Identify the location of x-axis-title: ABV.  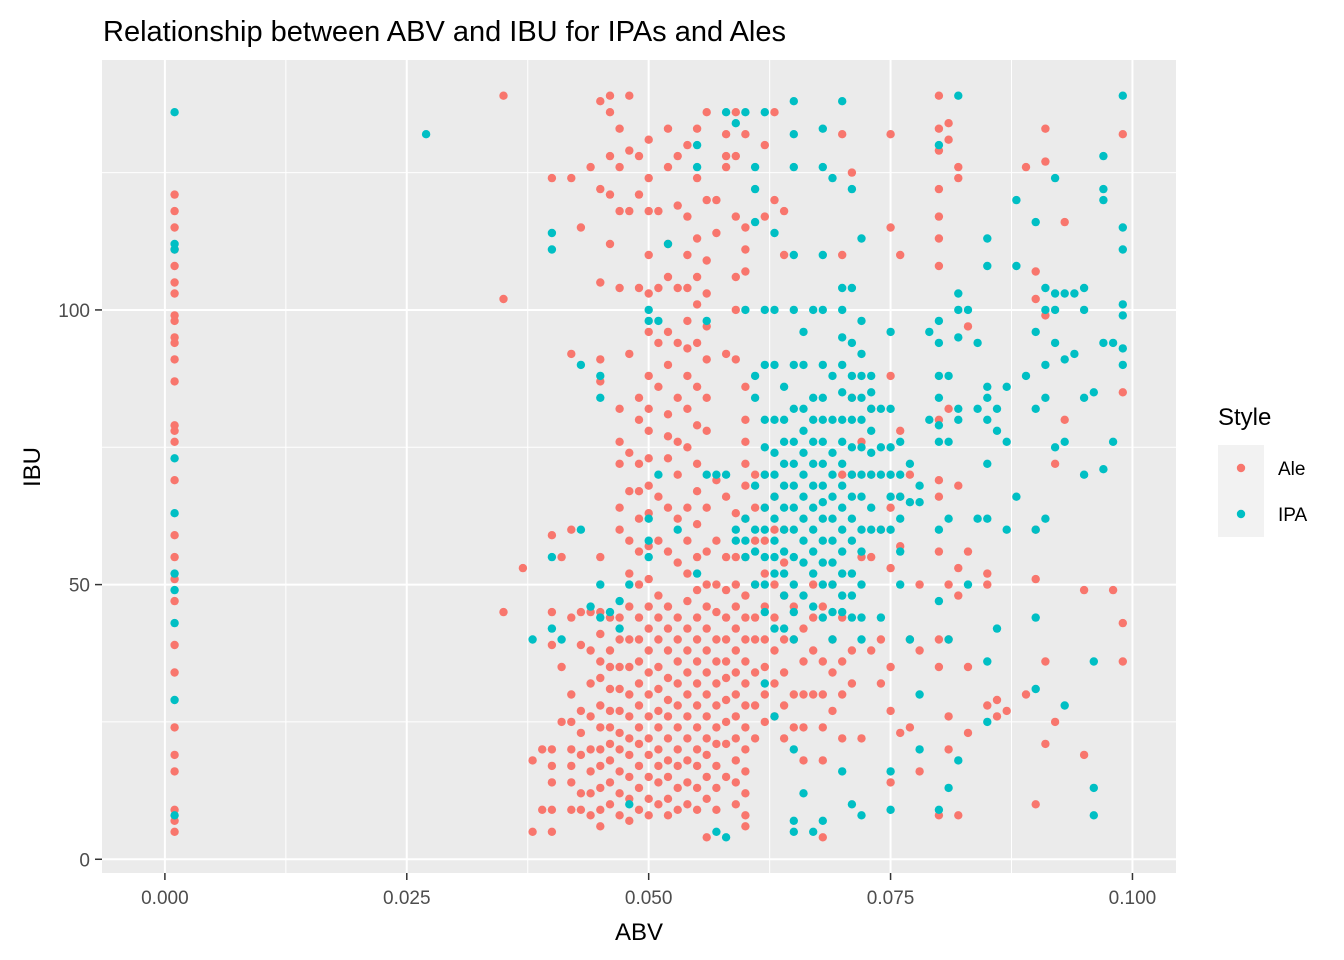
(639, 932).